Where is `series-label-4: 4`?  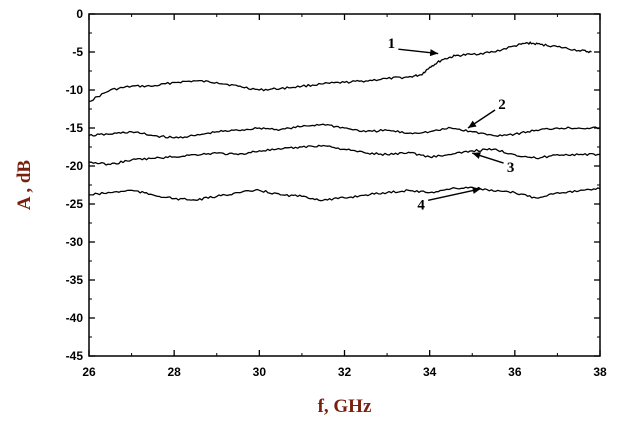 series-label-4: 4 is located at coordinates (421, 205).